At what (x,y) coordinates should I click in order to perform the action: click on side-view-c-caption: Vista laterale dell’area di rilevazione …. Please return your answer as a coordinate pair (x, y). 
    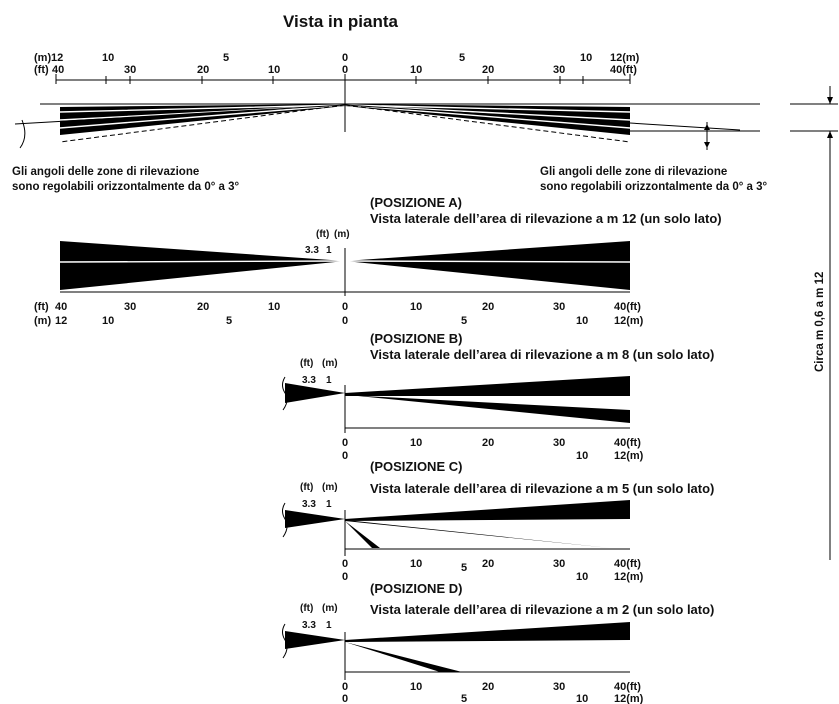
    Looking at the image, I should click on (542, 488).